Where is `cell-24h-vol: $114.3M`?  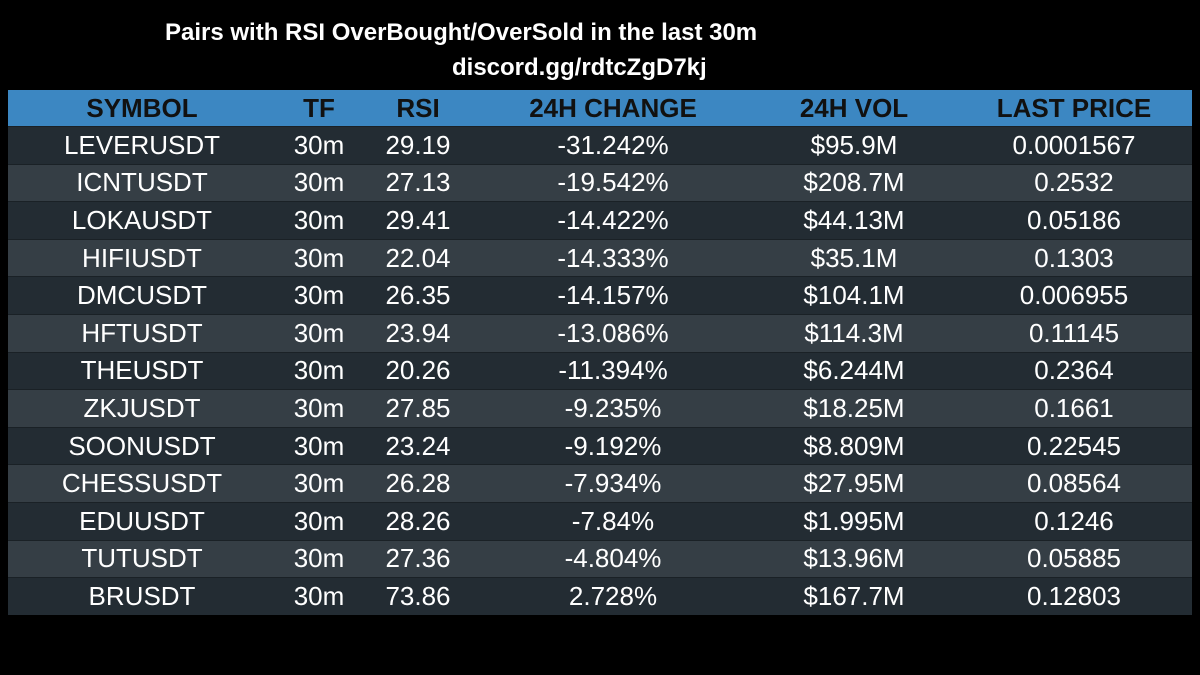 cell-24h-vol: $114.3M is located at coordinates (854, 333).